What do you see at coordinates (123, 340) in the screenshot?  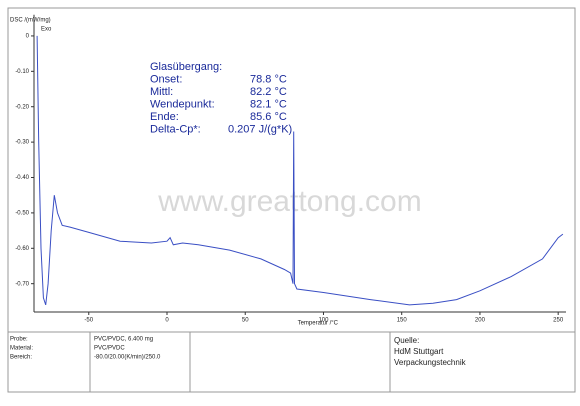 I see `footer-value: PVC/PVDC, 6.400 mg` at bounding box center [123, 340].